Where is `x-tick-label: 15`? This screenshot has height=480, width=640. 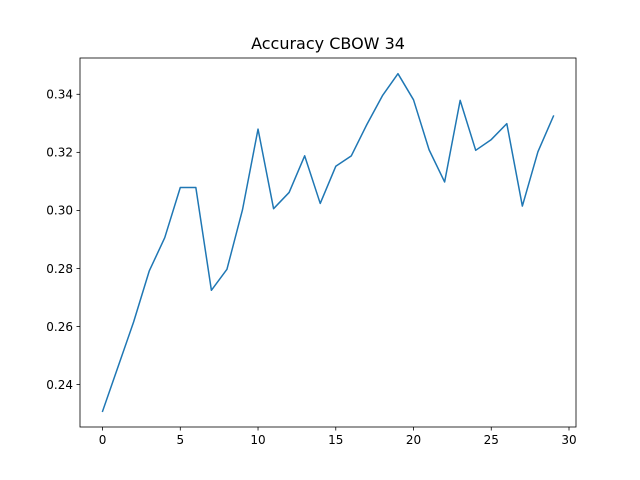 x-tick-label: 15 is located at coordinates (335, 440).